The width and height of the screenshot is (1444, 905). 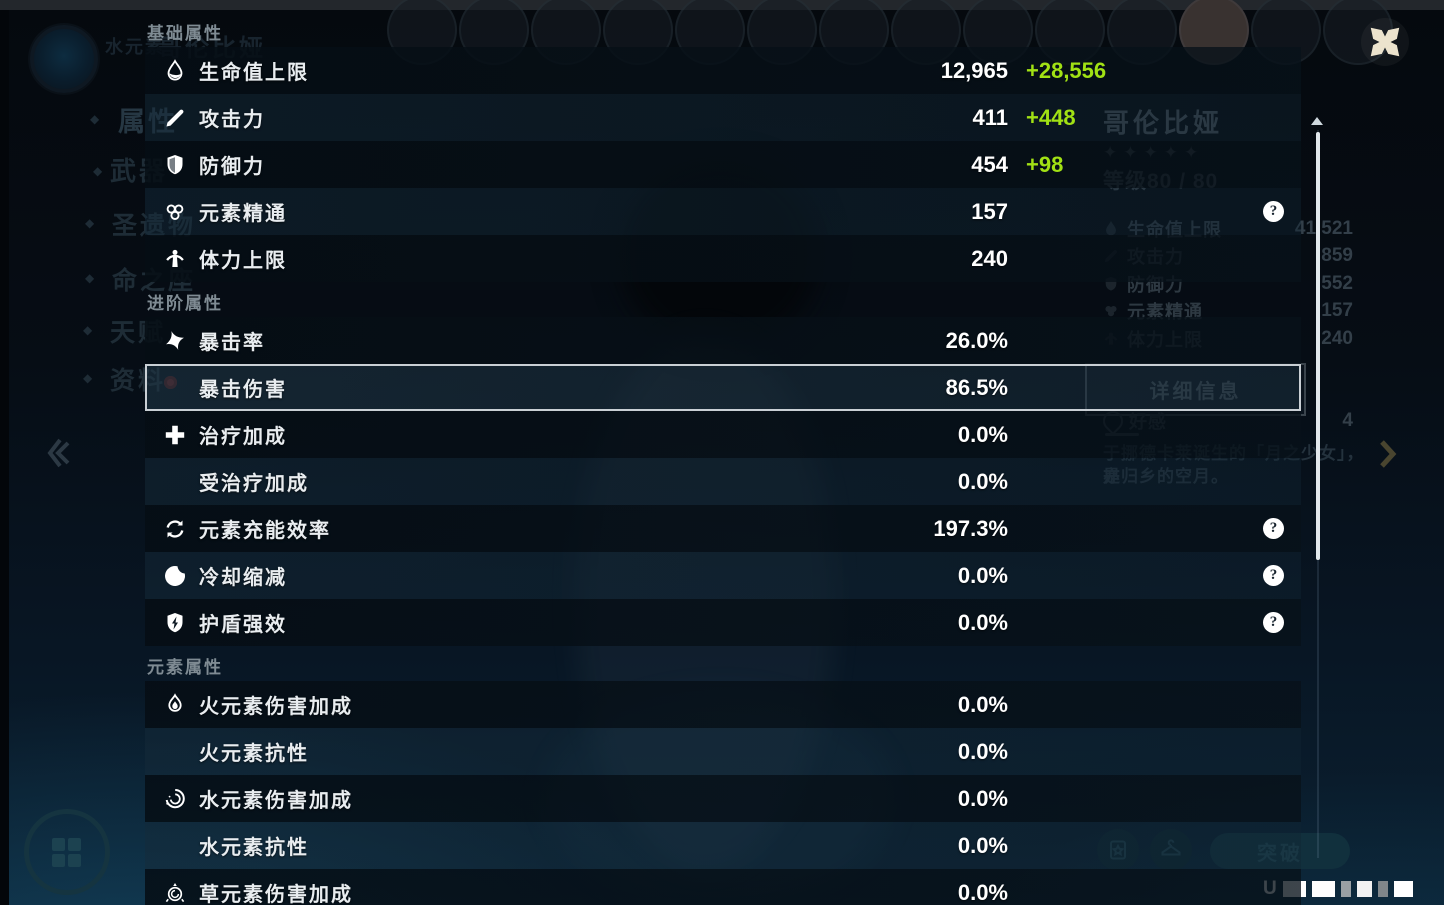 I want to click on stat-label: 火元素伤害加成, so click(x=276, y=707).